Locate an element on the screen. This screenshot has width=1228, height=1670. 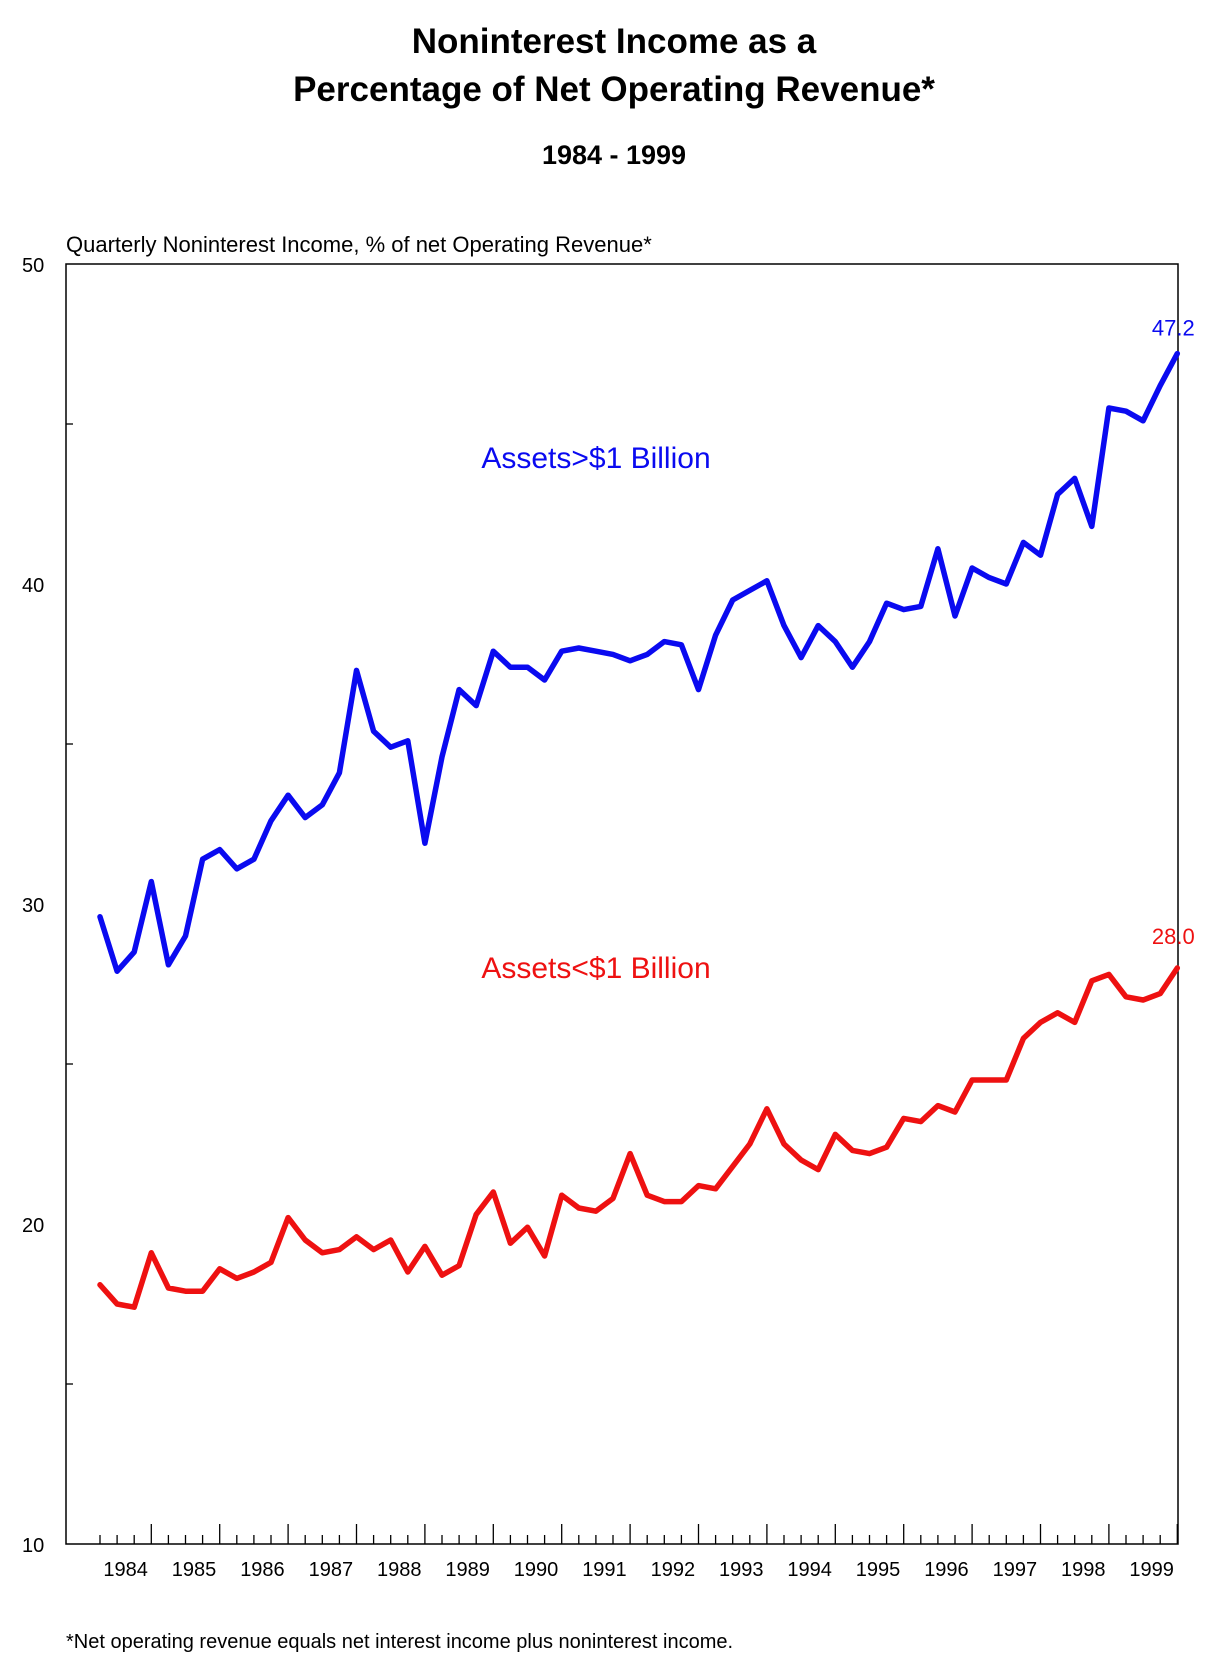
y-tick-label: 40 is located at coordinates (33, 586).